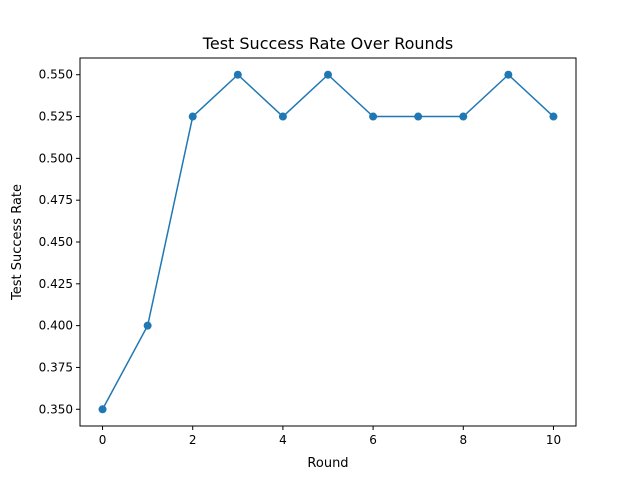  Describe the element at coordinates (283, 440) in the screenshot. I see `x-tick-label: 4` at that location.